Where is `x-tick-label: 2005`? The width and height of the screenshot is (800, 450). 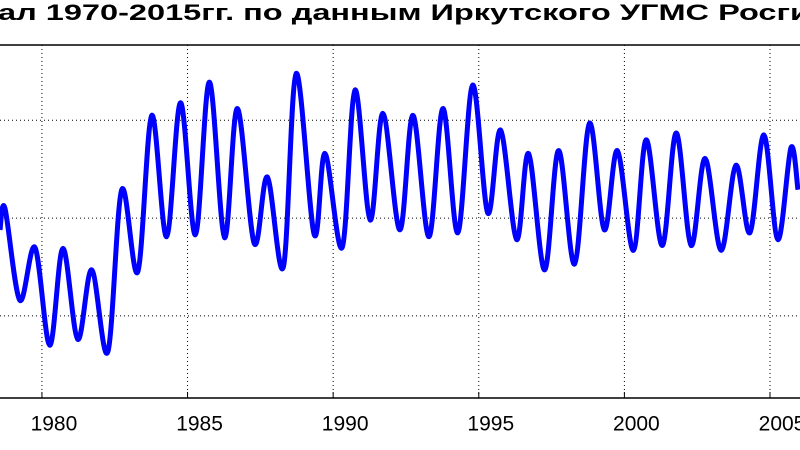 x-tick-label: 2005 is located at coordinates (779, 424).